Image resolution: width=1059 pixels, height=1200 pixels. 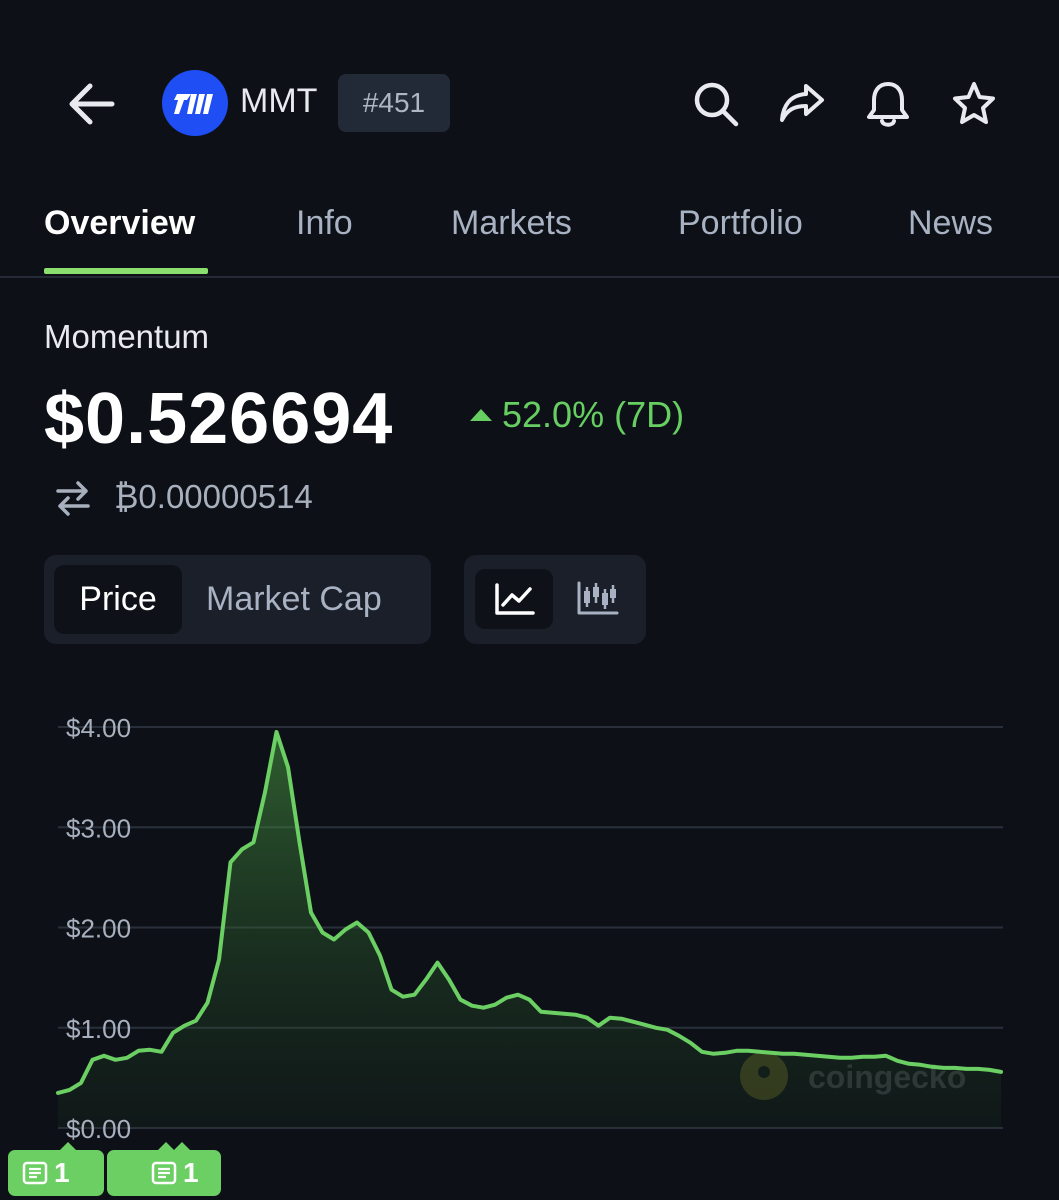 I want to click on y-tick-label: $1.00, so click(x=98, y=1029).